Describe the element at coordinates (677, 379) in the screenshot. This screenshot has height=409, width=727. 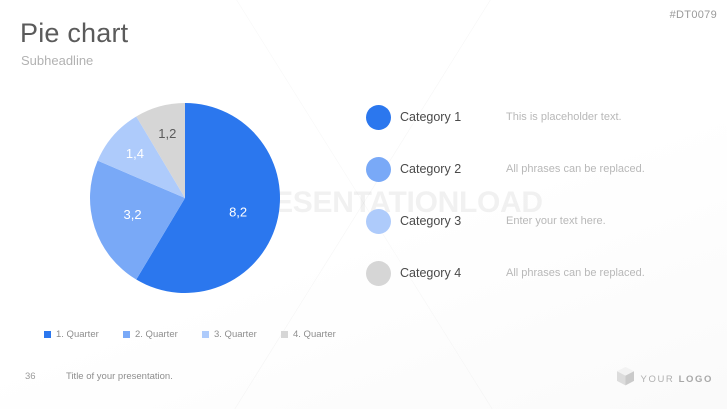
I see `logo-text: YOUR LOGO` at that location.